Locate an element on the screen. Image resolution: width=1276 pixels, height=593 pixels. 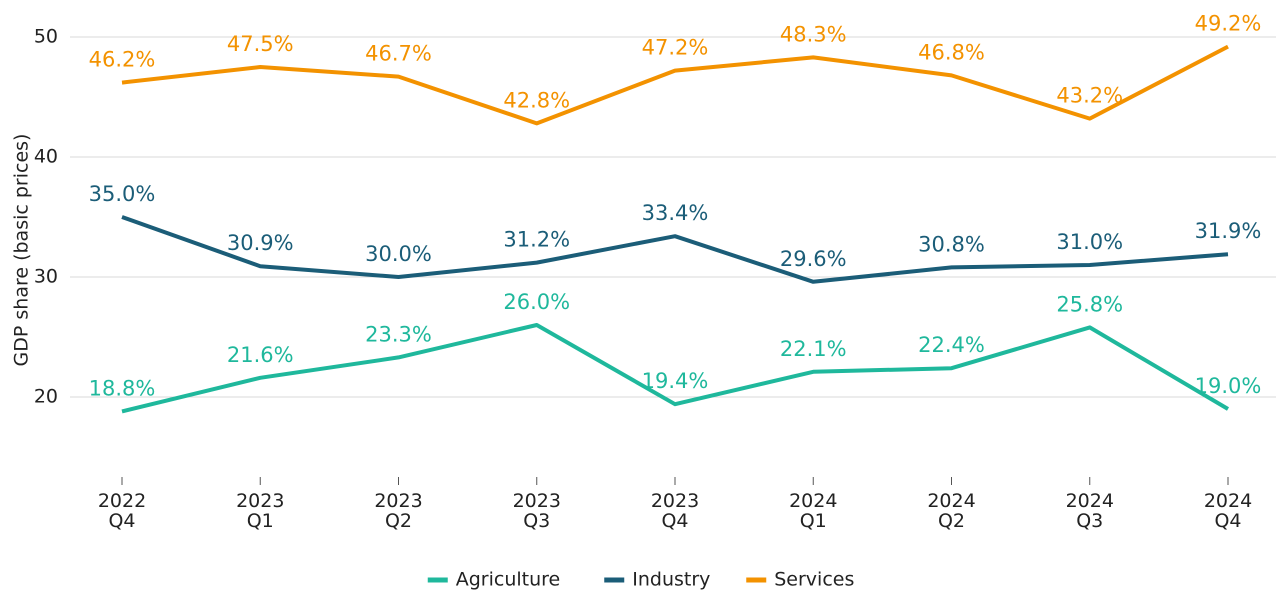
data-label: 22.1% is located at coordinates (813, 349).